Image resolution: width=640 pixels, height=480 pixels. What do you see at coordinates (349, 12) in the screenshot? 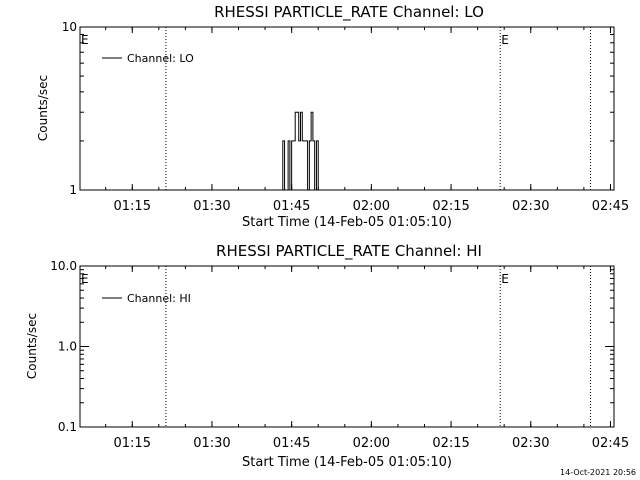
I see `chart-title: RHESSI PARTICLE_RATE Channel: LO` at bounding box center [349, 12].